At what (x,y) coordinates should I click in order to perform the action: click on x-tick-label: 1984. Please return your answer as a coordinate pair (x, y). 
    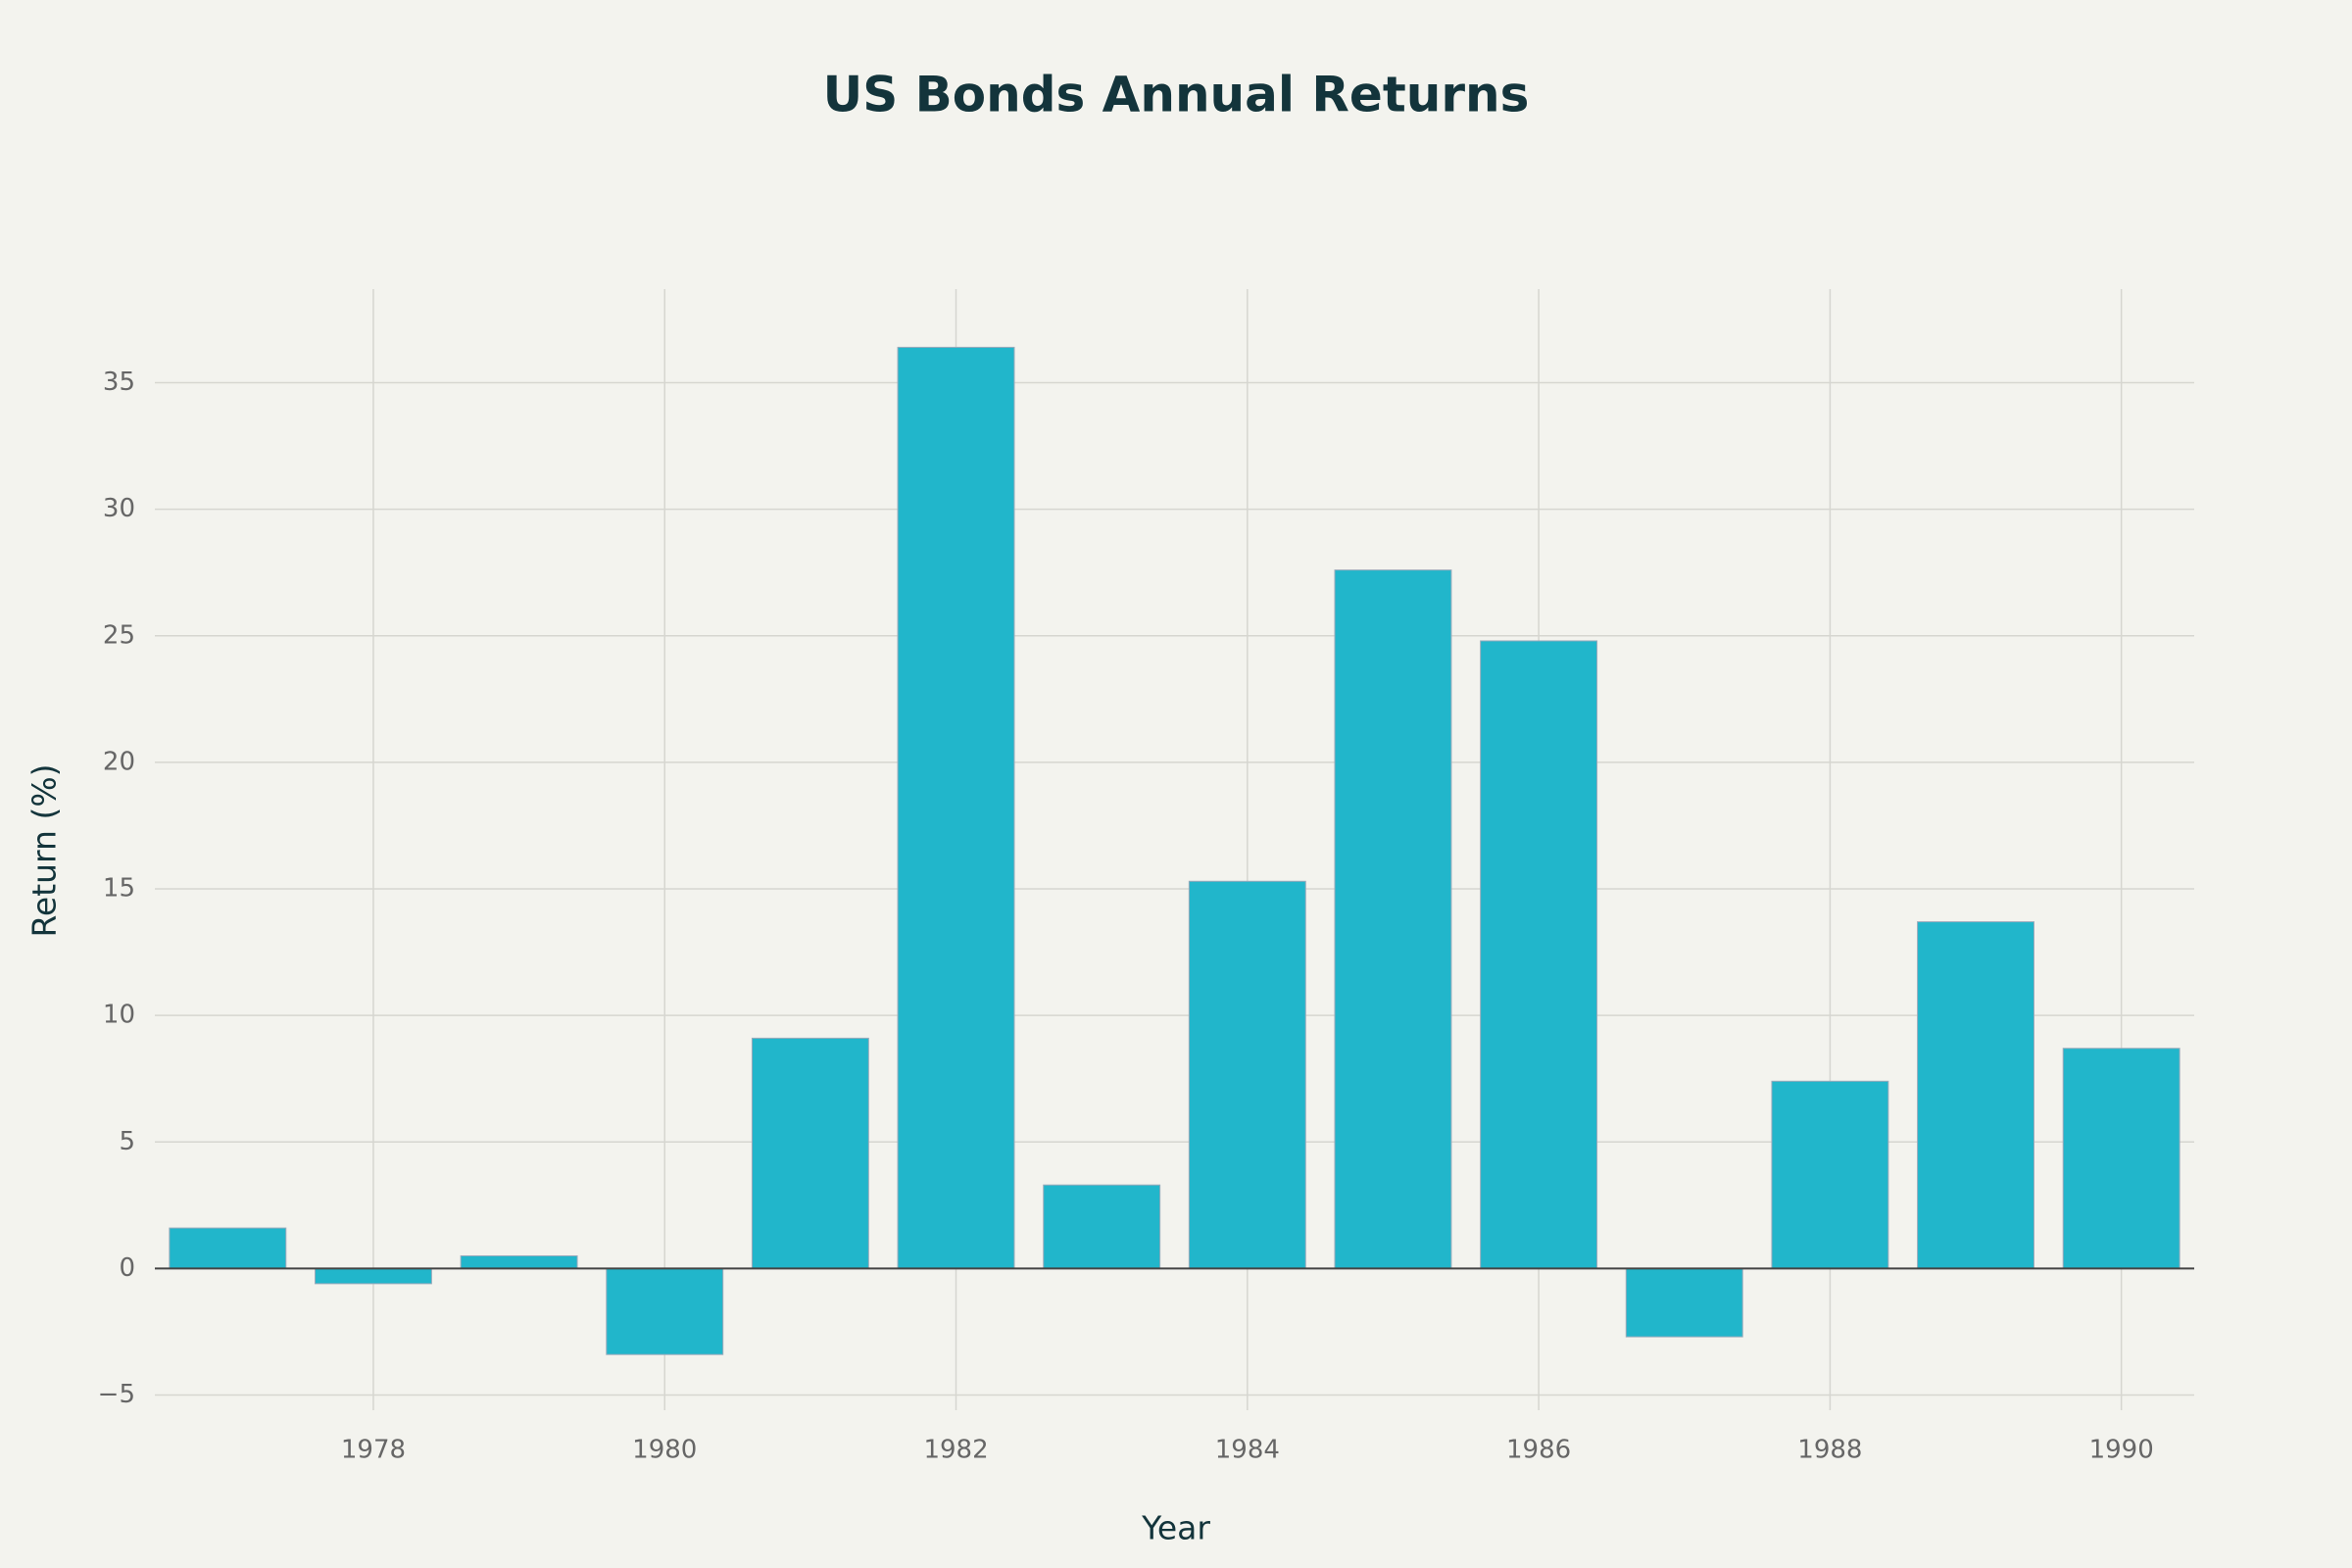
    Looking at the image, I should click on (1247, 1450).